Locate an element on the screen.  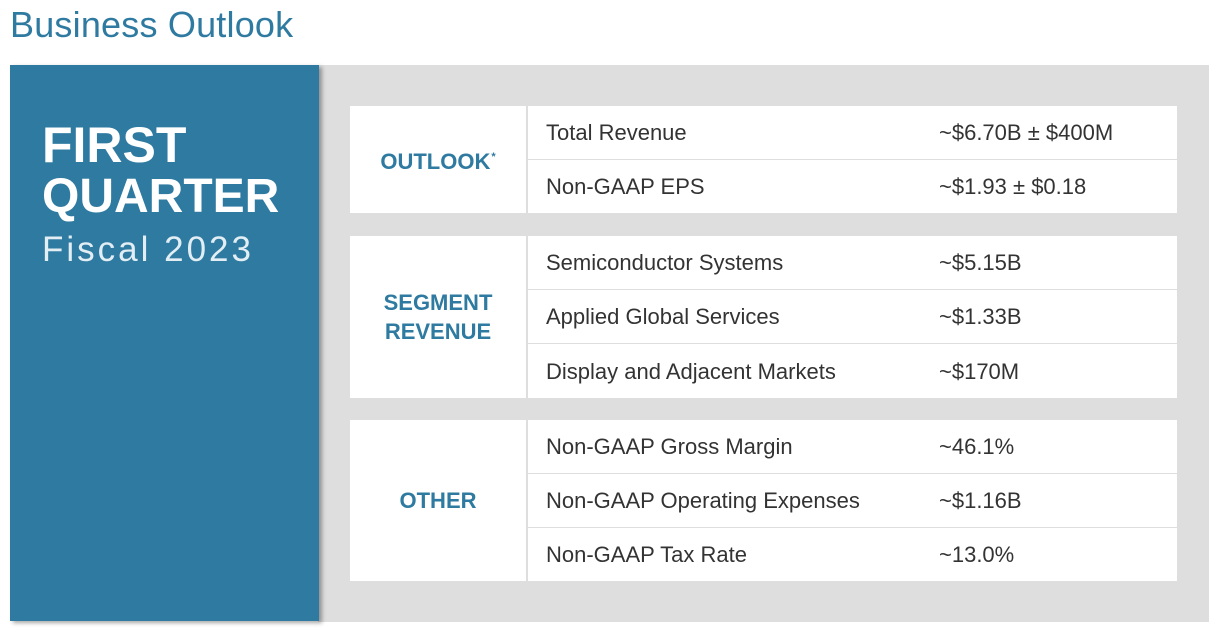
table-row: Non-GAAP Gross Margin ~46.1% is located at coordinates (852, 446).